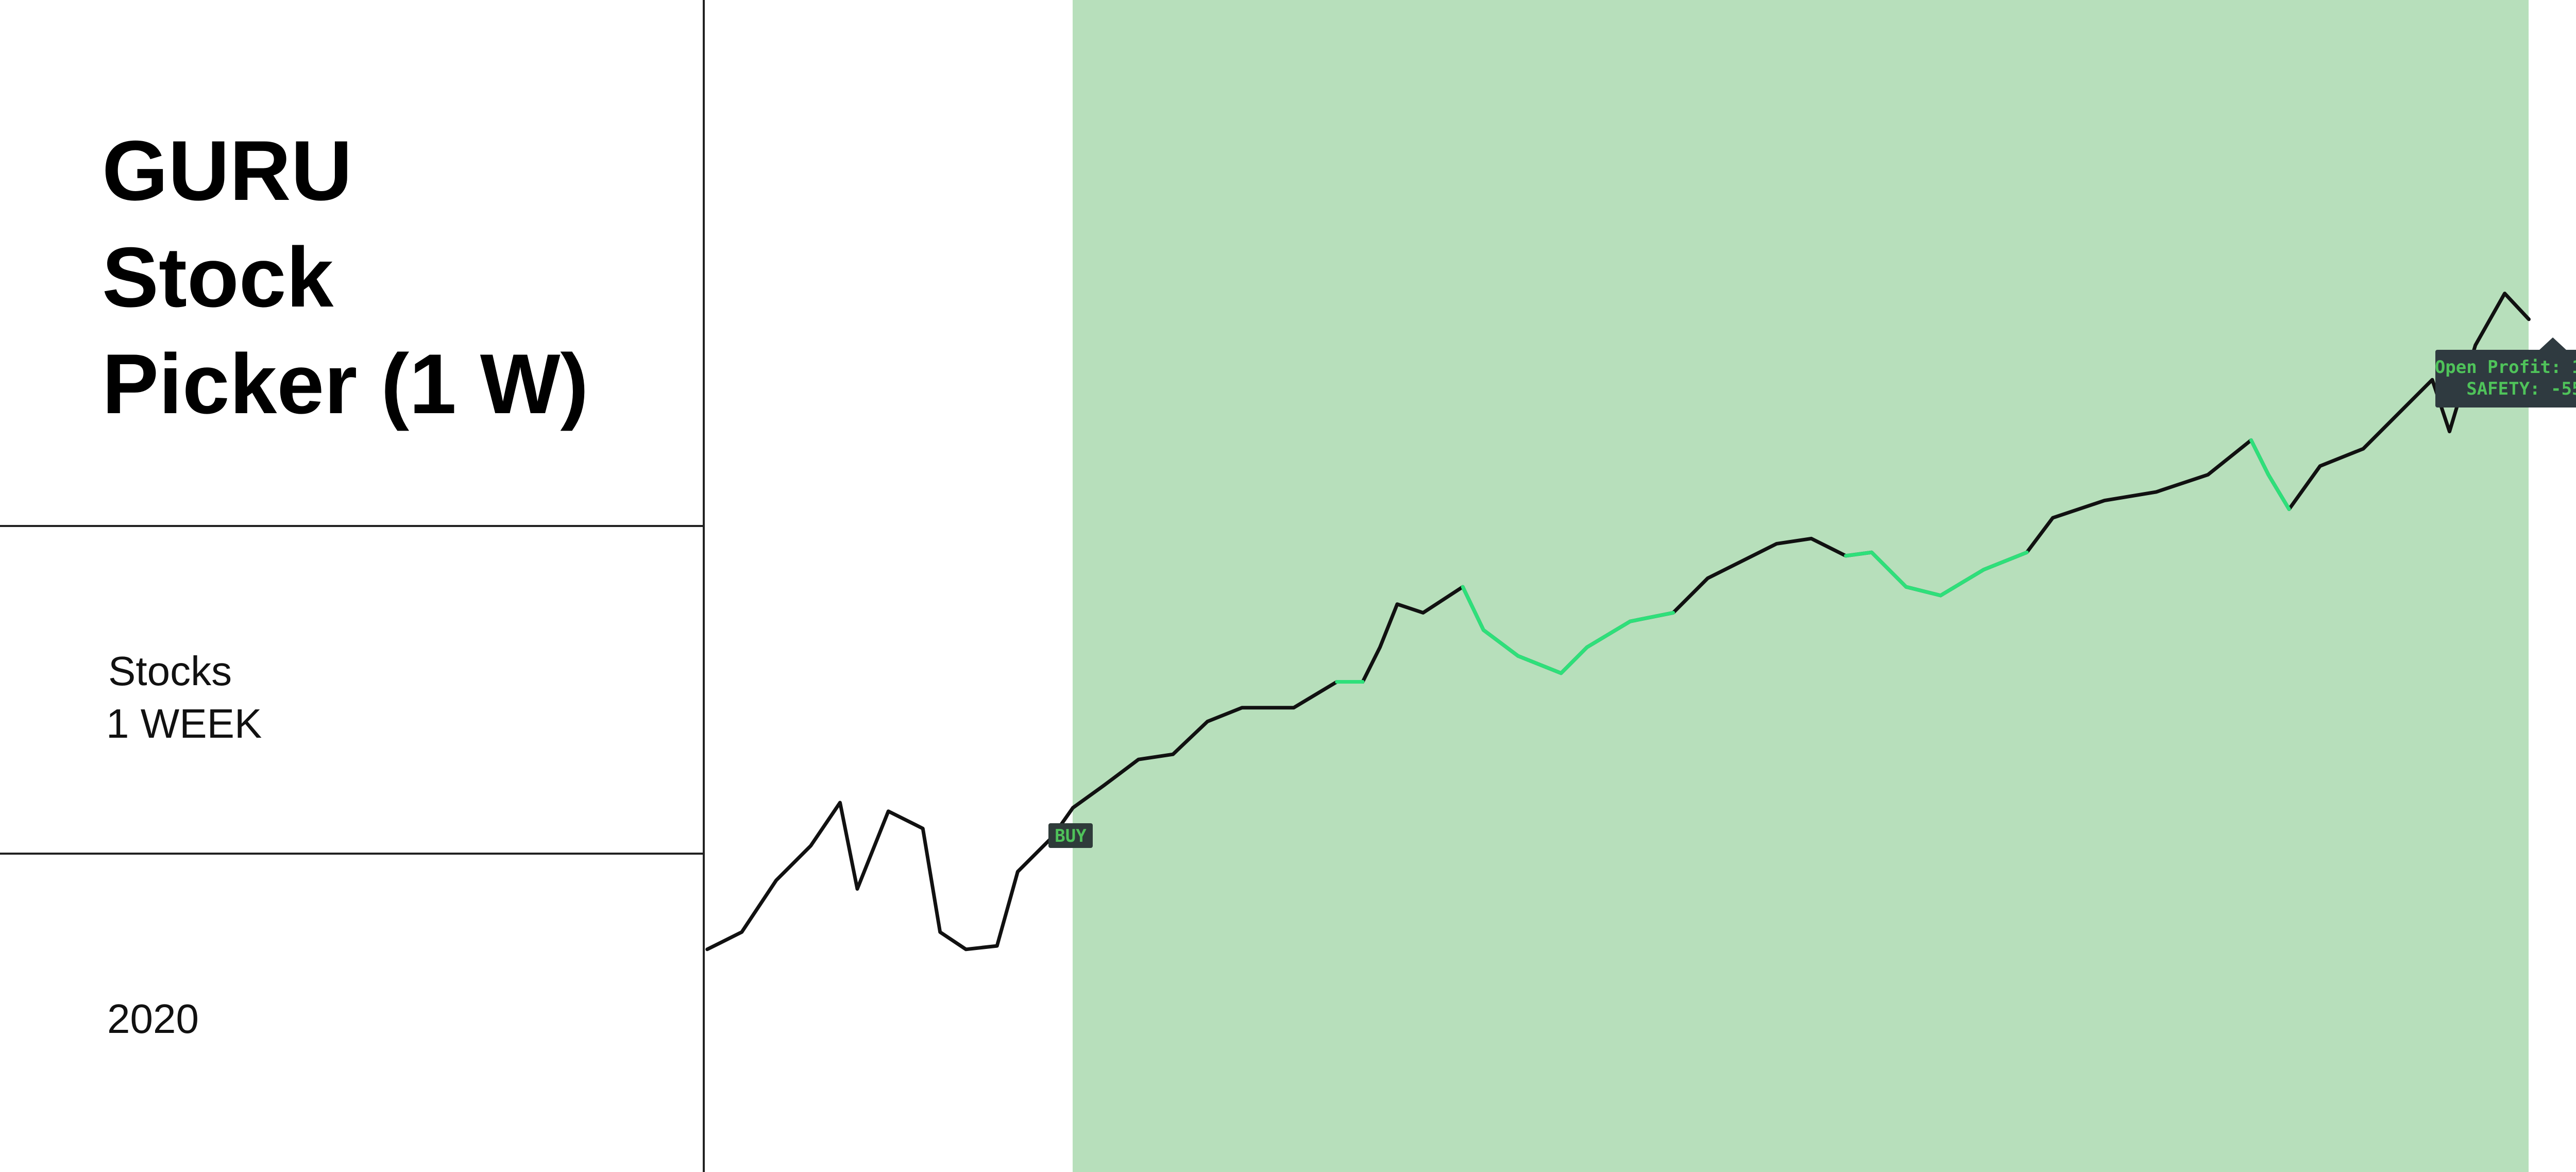 The width and height of the screenshot is (2576, 1172). Describe the element at coordinates (345, 383) in the screenshot. I see `title-line: Picker (1 W)` at that location.